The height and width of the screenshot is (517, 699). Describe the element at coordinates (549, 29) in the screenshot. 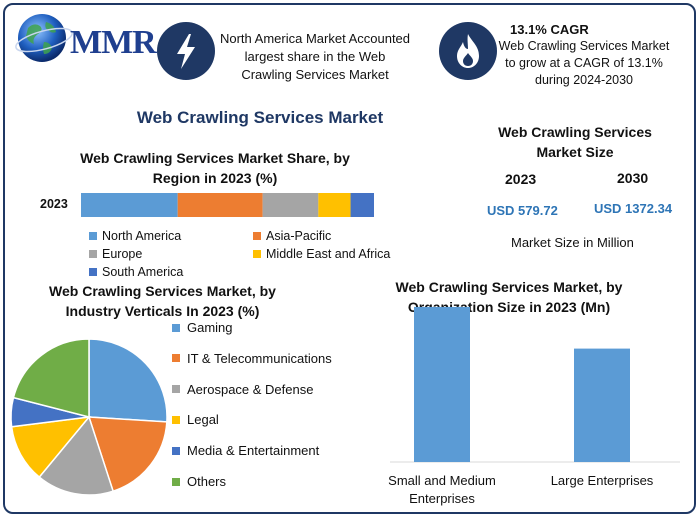

I see `cagr-title: 13.1% CAGR` at that location.